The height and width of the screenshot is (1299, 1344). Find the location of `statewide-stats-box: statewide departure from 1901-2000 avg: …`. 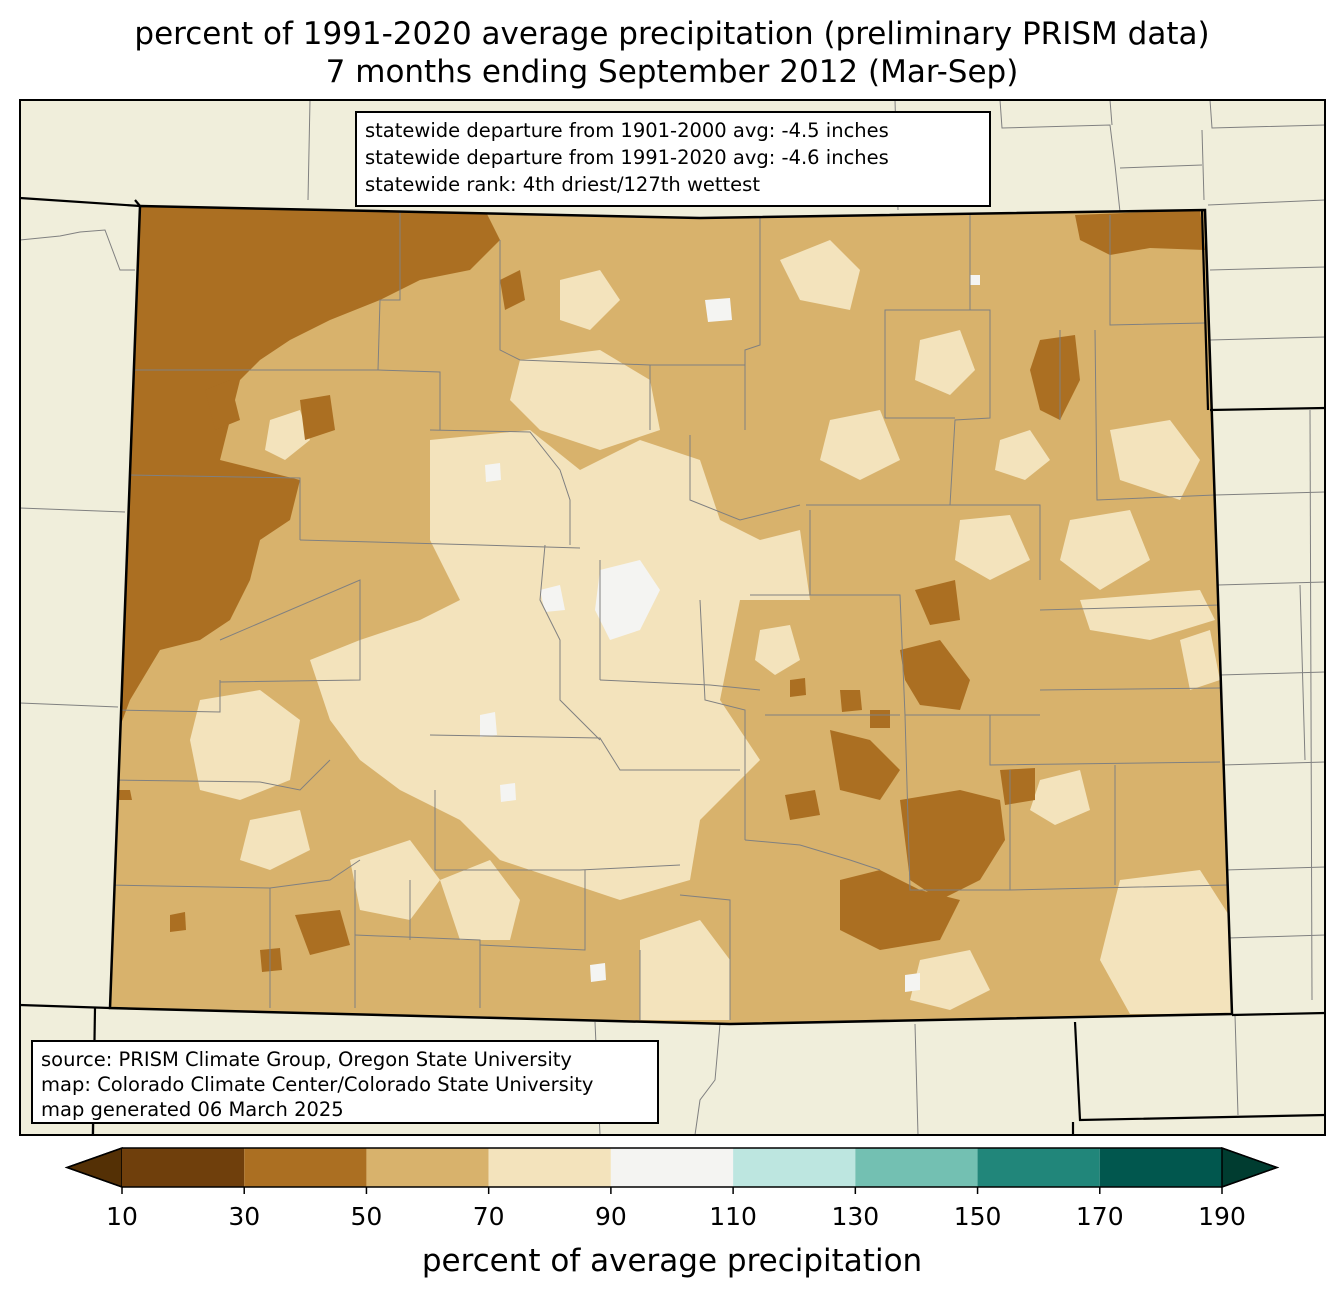

statewide-stats-box: statewide departure from 1901-2000 avg: … is located at coordinates (673, 159).